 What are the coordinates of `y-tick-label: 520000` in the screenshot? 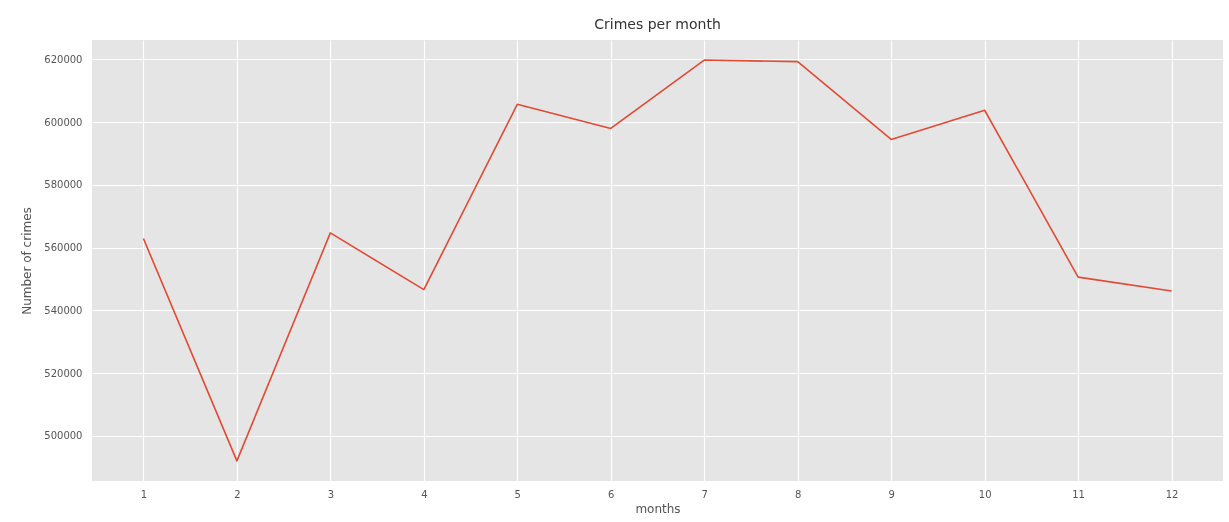 It's located at (63, 373).